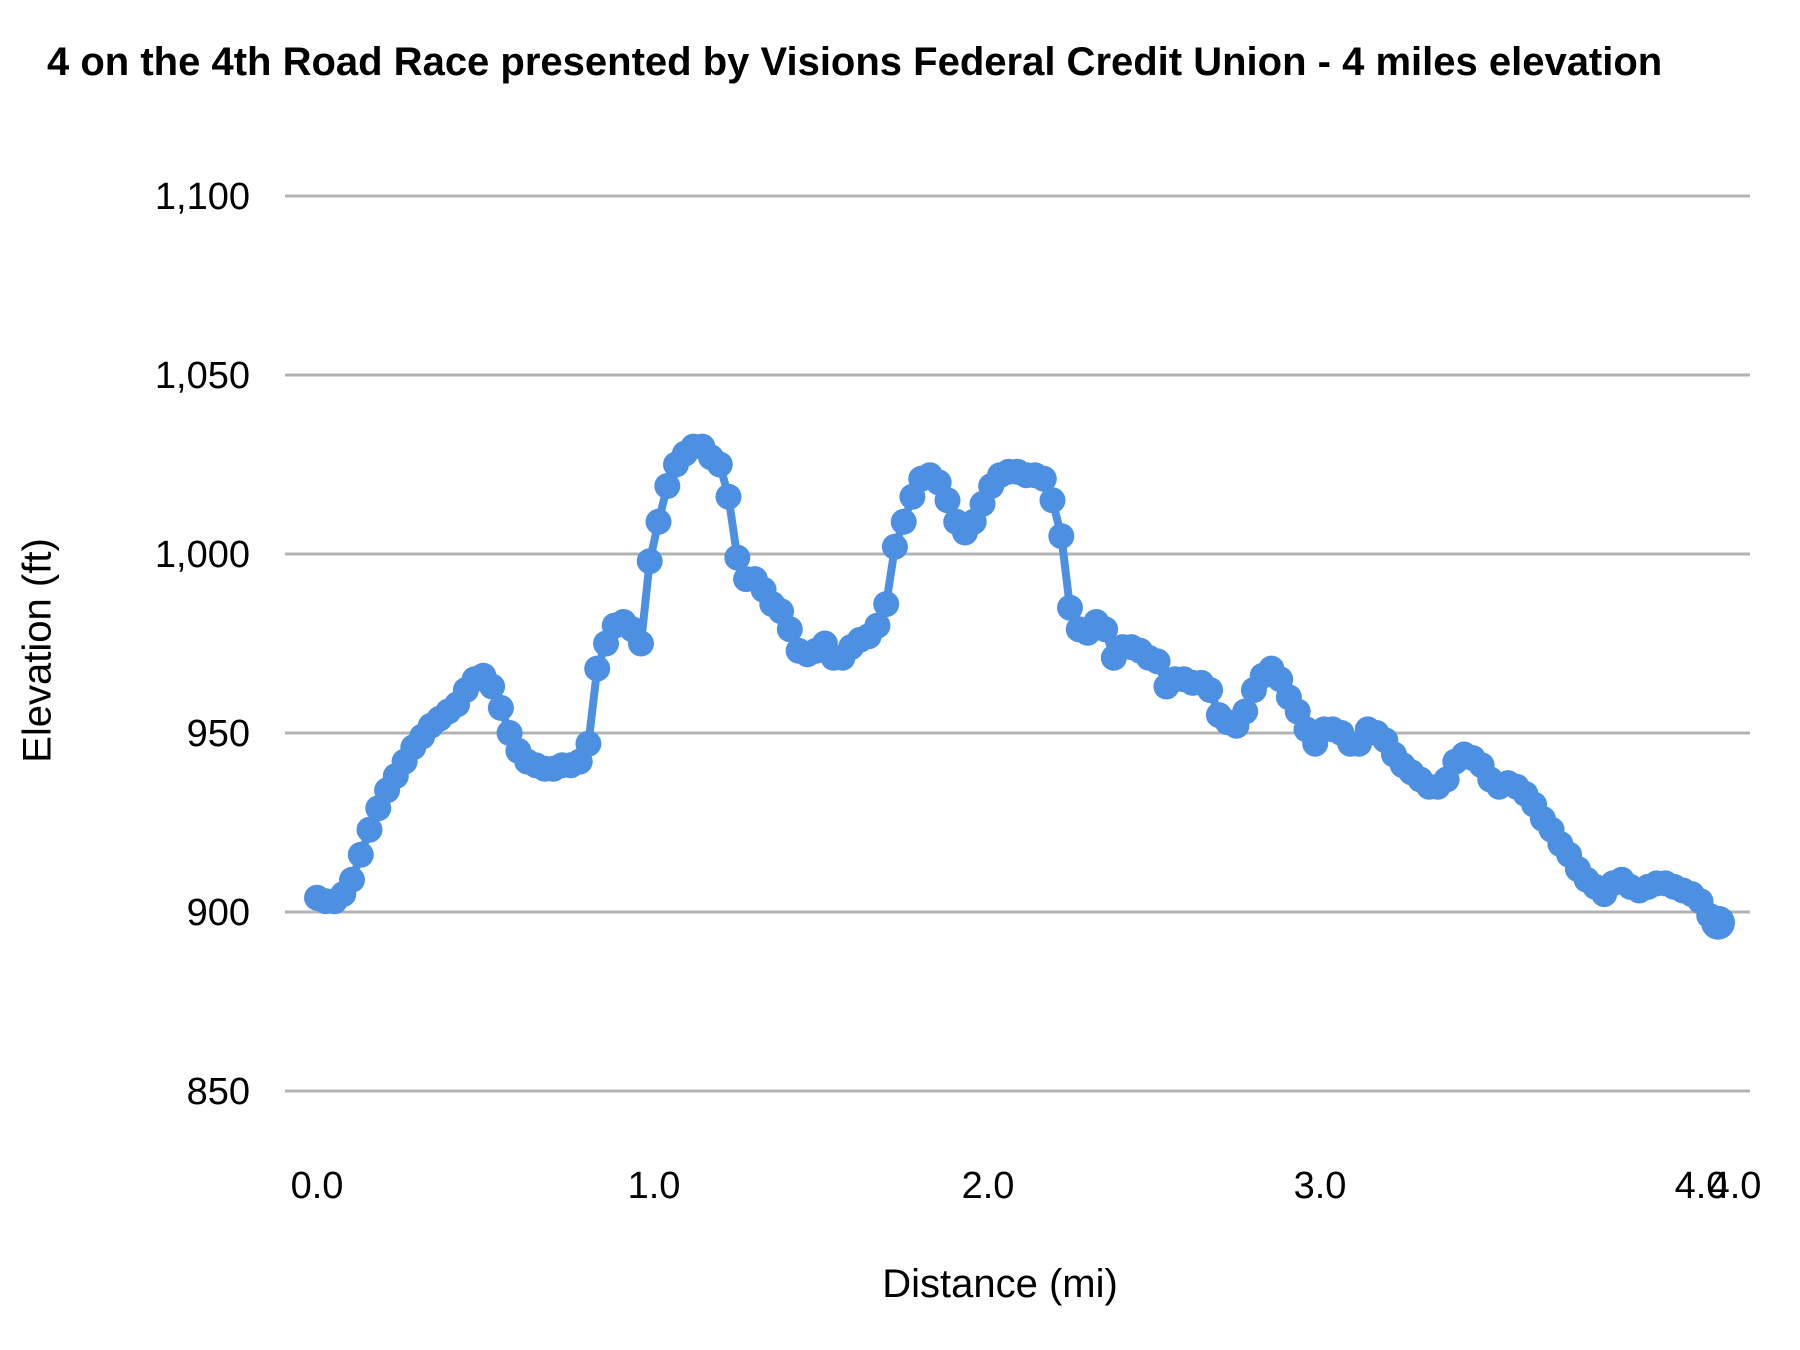 The height and width of the screenshot is (1350, 1800). What do you see at coordinates (218, 1092) in the screenshot?
I see `y-tick-label: 850` at bounding box center [218, 1092].